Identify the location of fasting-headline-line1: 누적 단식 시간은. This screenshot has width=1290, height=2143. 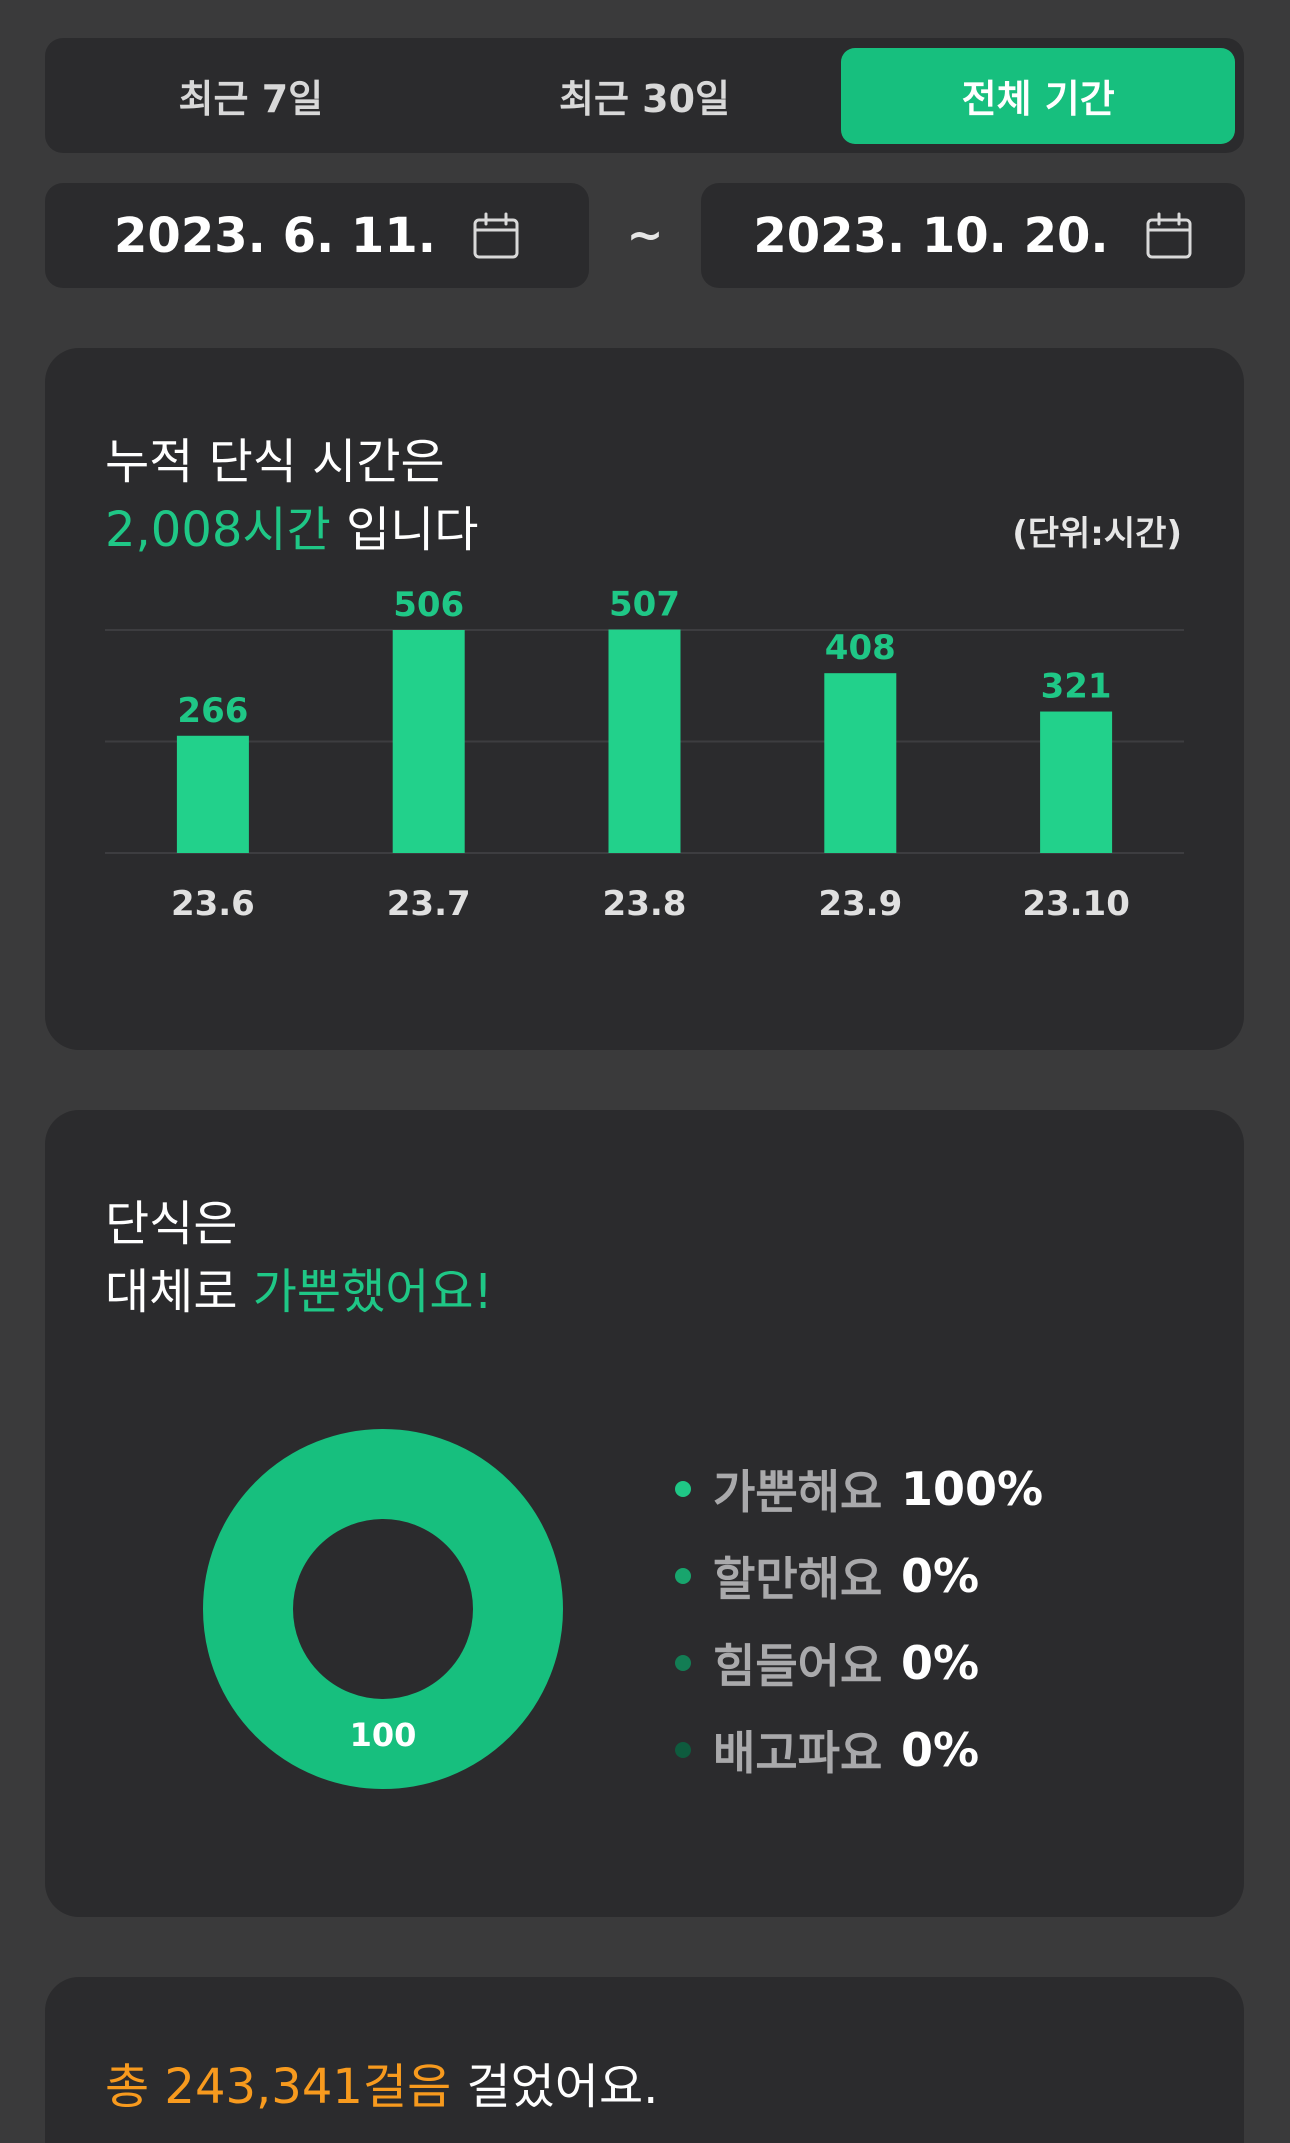
(275, 462).